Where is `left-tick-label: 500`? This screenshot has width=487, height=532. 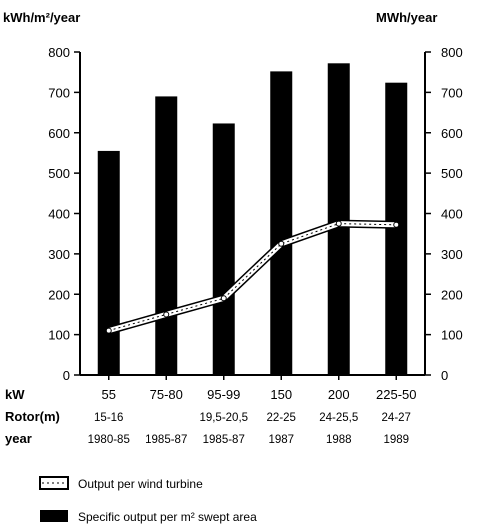 left-tick-label: 500 is located at coordinates (59, 173).